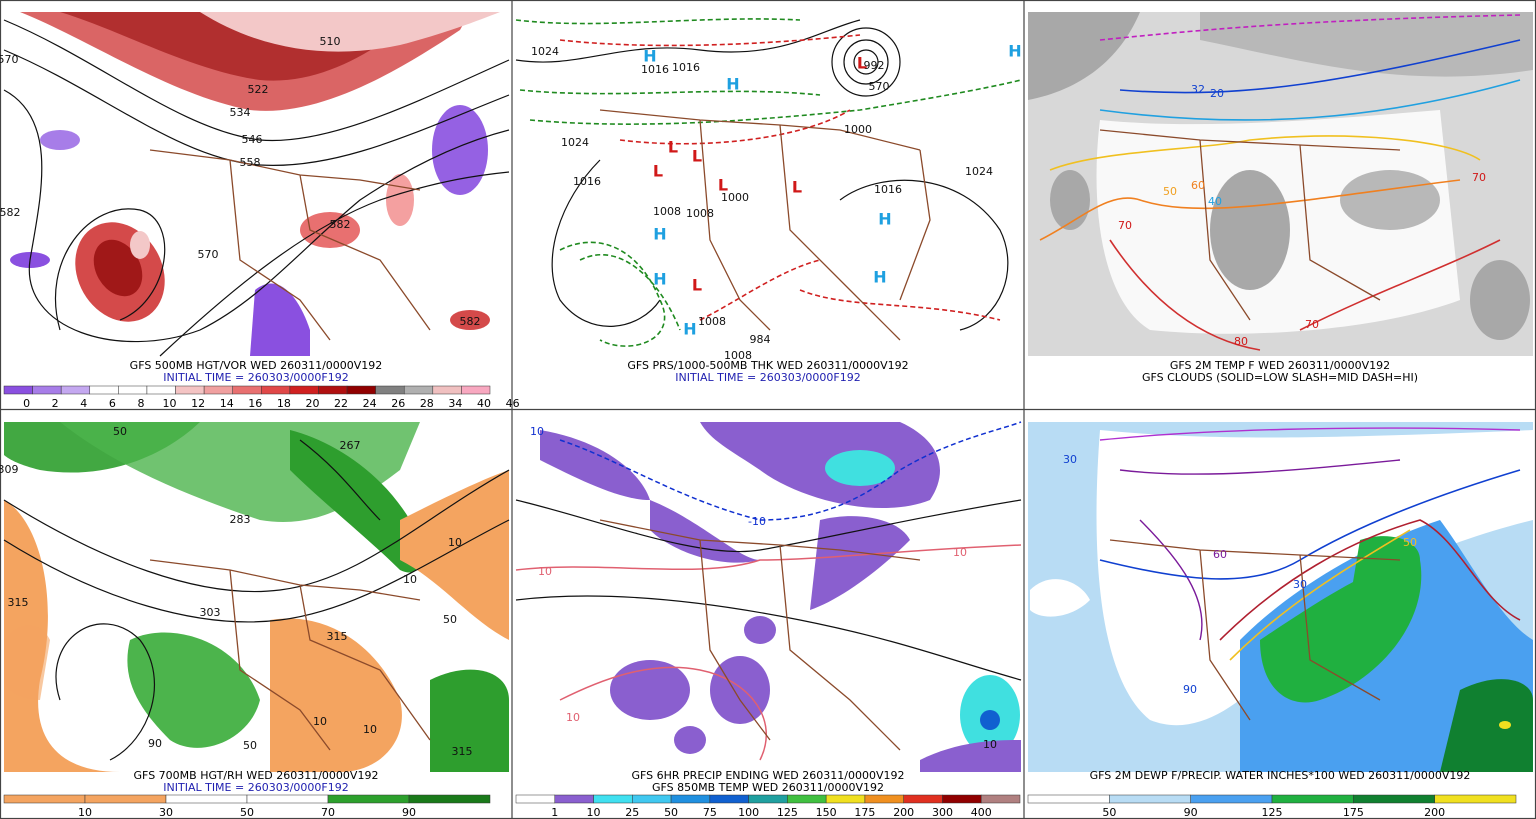 This screenshot has width=1536, height=819. Describe the element at coordinates (710, 812) in the screenshot. I see `colorbar-label: 75` at that location.